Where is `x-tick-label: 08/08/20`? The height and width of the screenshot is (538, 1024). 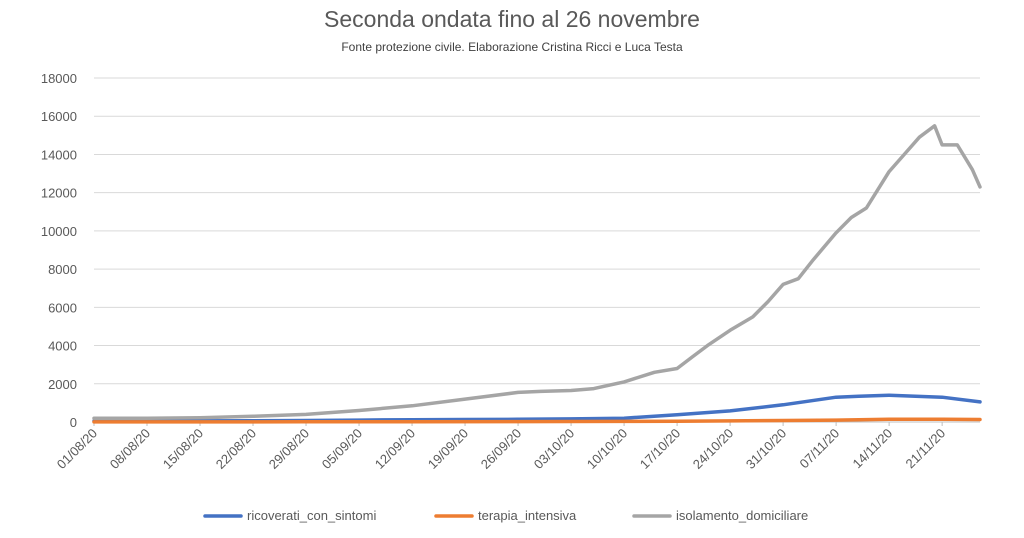
x-tick-label: 08/08/20 is located at coordinates (130, 449).